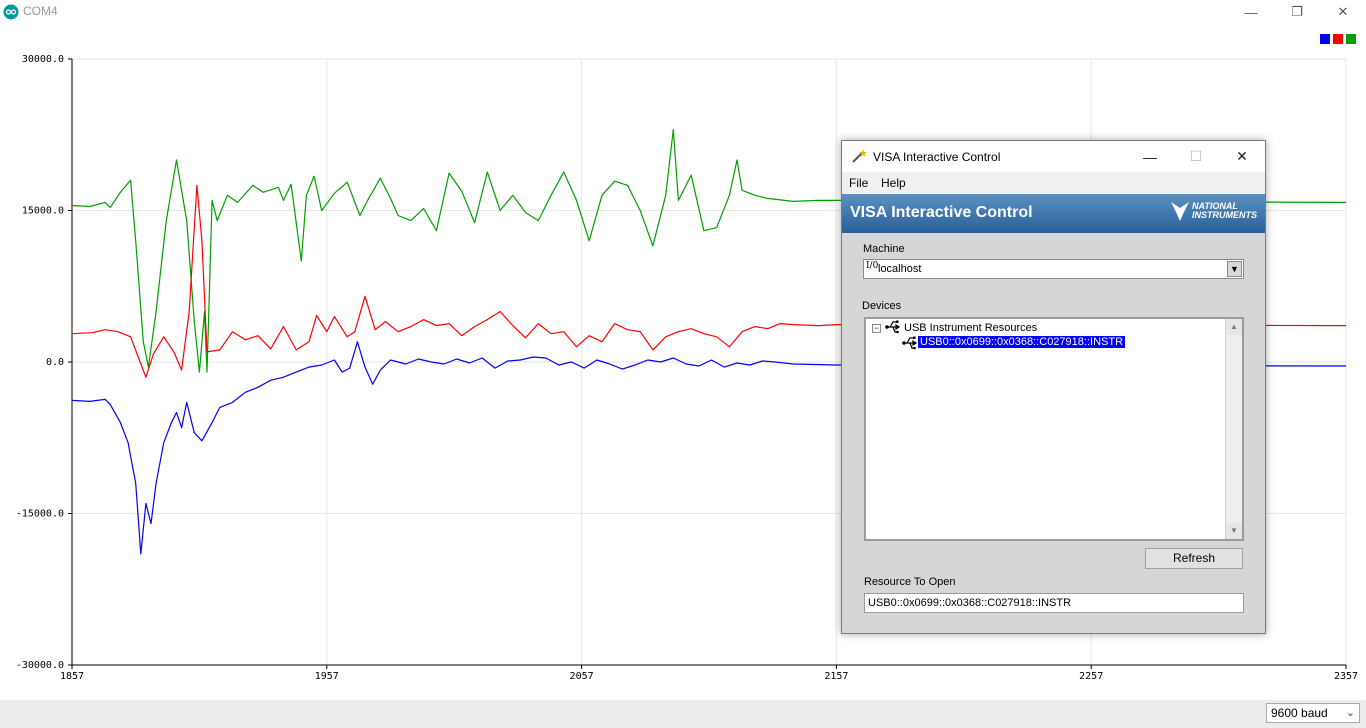 This screenshot has height=728, width=1366. I want to click on x-tick-label: 1857, so click(72, 676).